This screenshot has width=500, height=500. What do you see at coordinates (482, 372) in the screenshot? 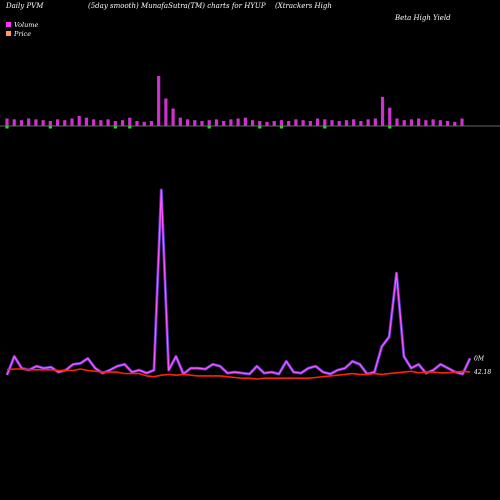
I see `price-value-label: 42.18` at bounding box center [482, 372].